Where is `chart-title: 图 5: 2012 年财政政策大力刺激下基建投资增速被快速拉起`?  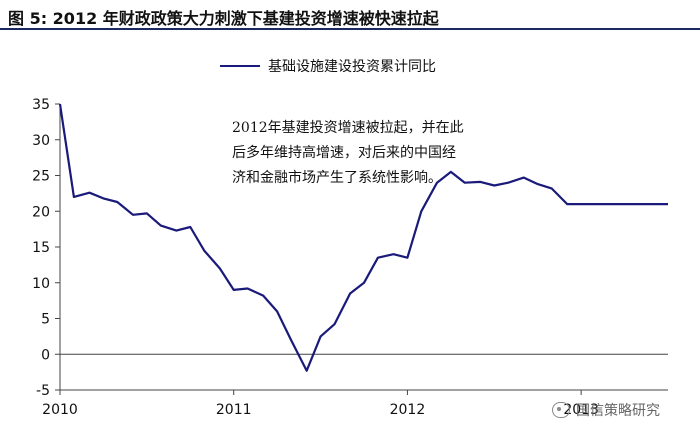
chart-title: 图 5: 2012 年财政政策大力刺激下基建投资增速被快速拉起 is located at coordinates (223, 18).